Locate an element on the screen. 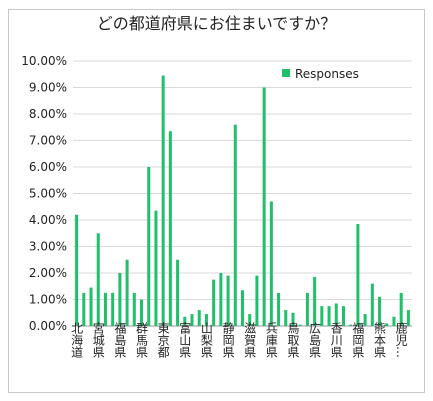 This screenshot has width=433, height=401. y-tick-label: 0.00% is located at coordinates (48, 326).